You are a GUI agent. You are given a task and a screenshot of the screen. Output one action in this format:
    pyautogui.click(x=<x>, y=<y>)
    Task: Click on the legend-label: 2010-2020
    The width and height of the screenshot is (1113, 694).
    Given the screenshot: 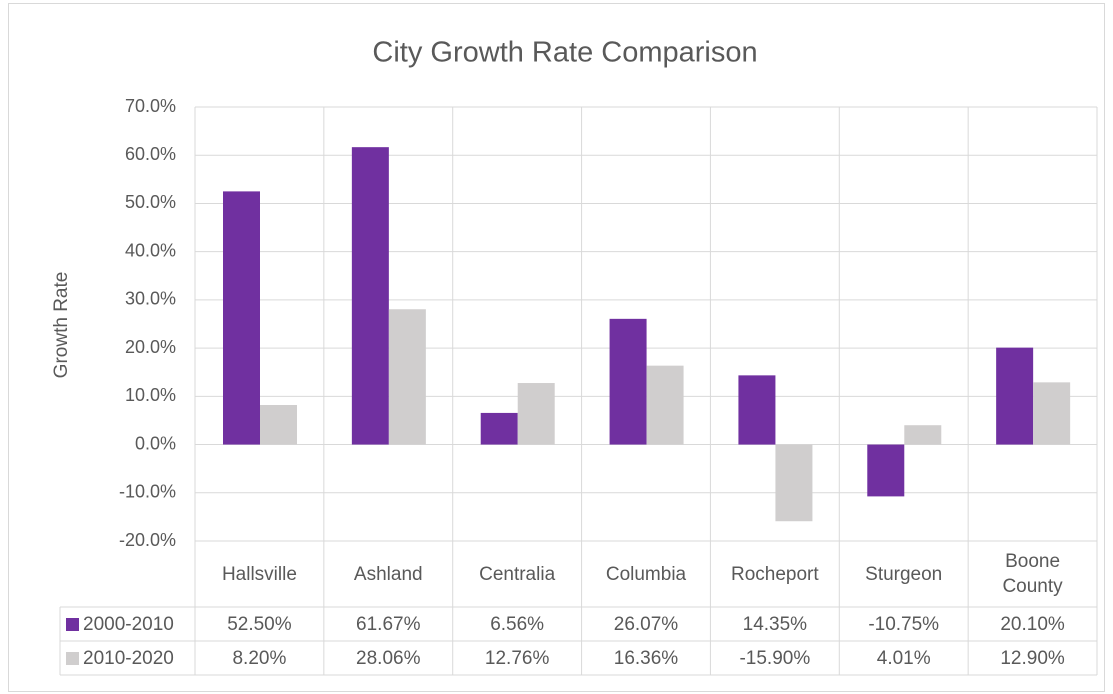 What is the action you would take?
    pyautogui.click(x=128, y=658)
    